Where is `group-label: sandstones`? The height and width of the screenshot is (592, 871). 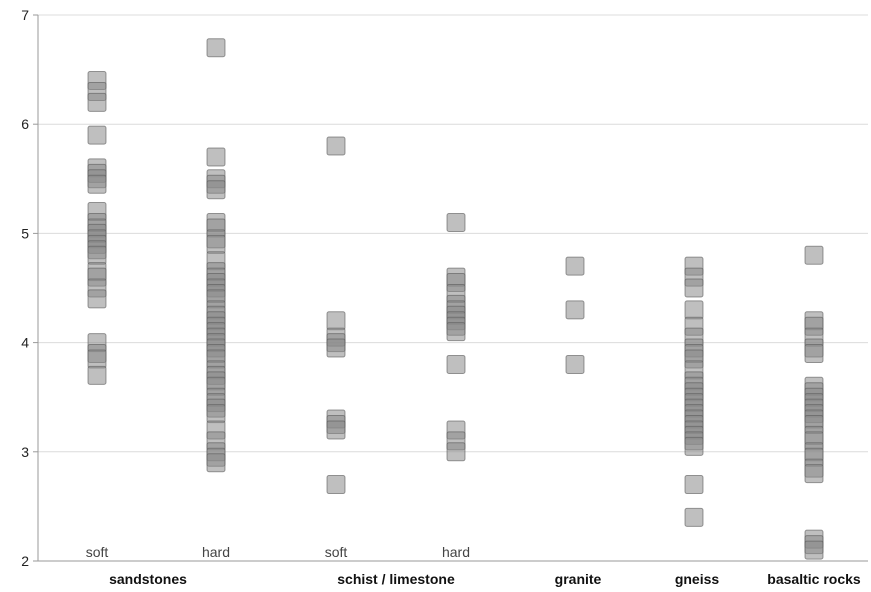
group-label: sandstones is located at coordinates (148, 579).